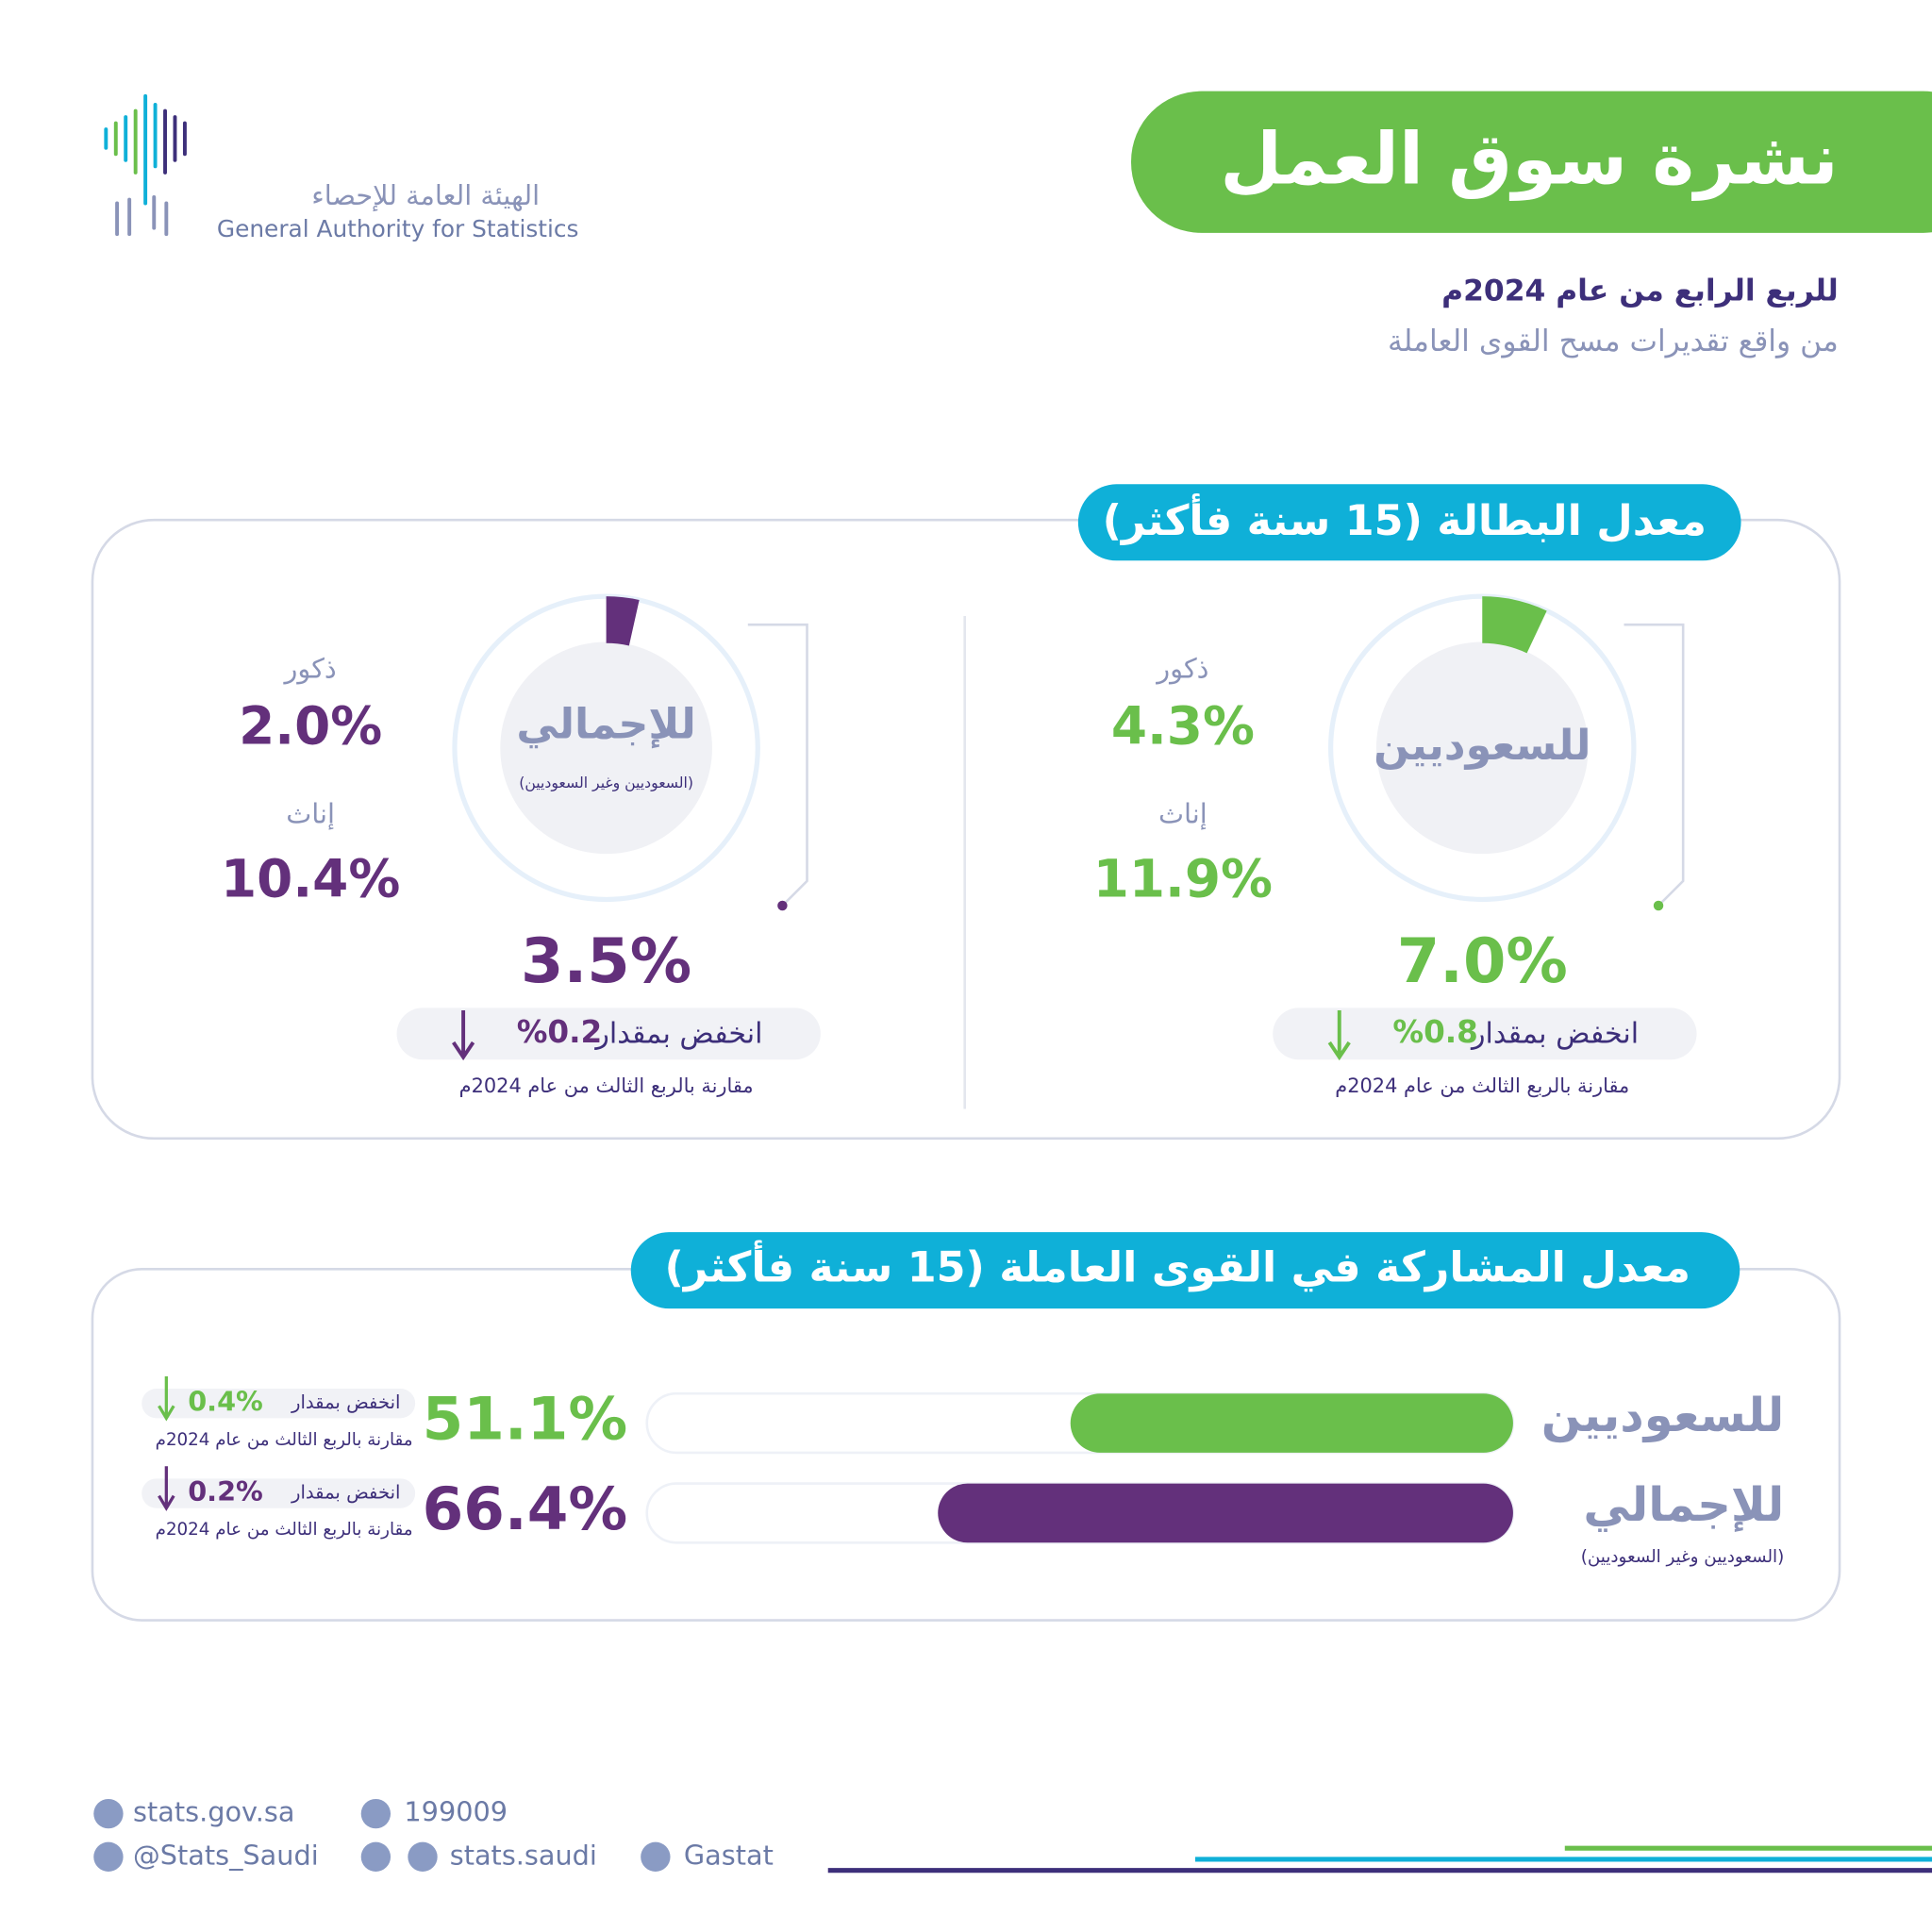 The width and height of the screenshot is (1932, 1932). I want to click on source: من واقع تقديرات مسح القوى العاملة, so click(1613, 342).